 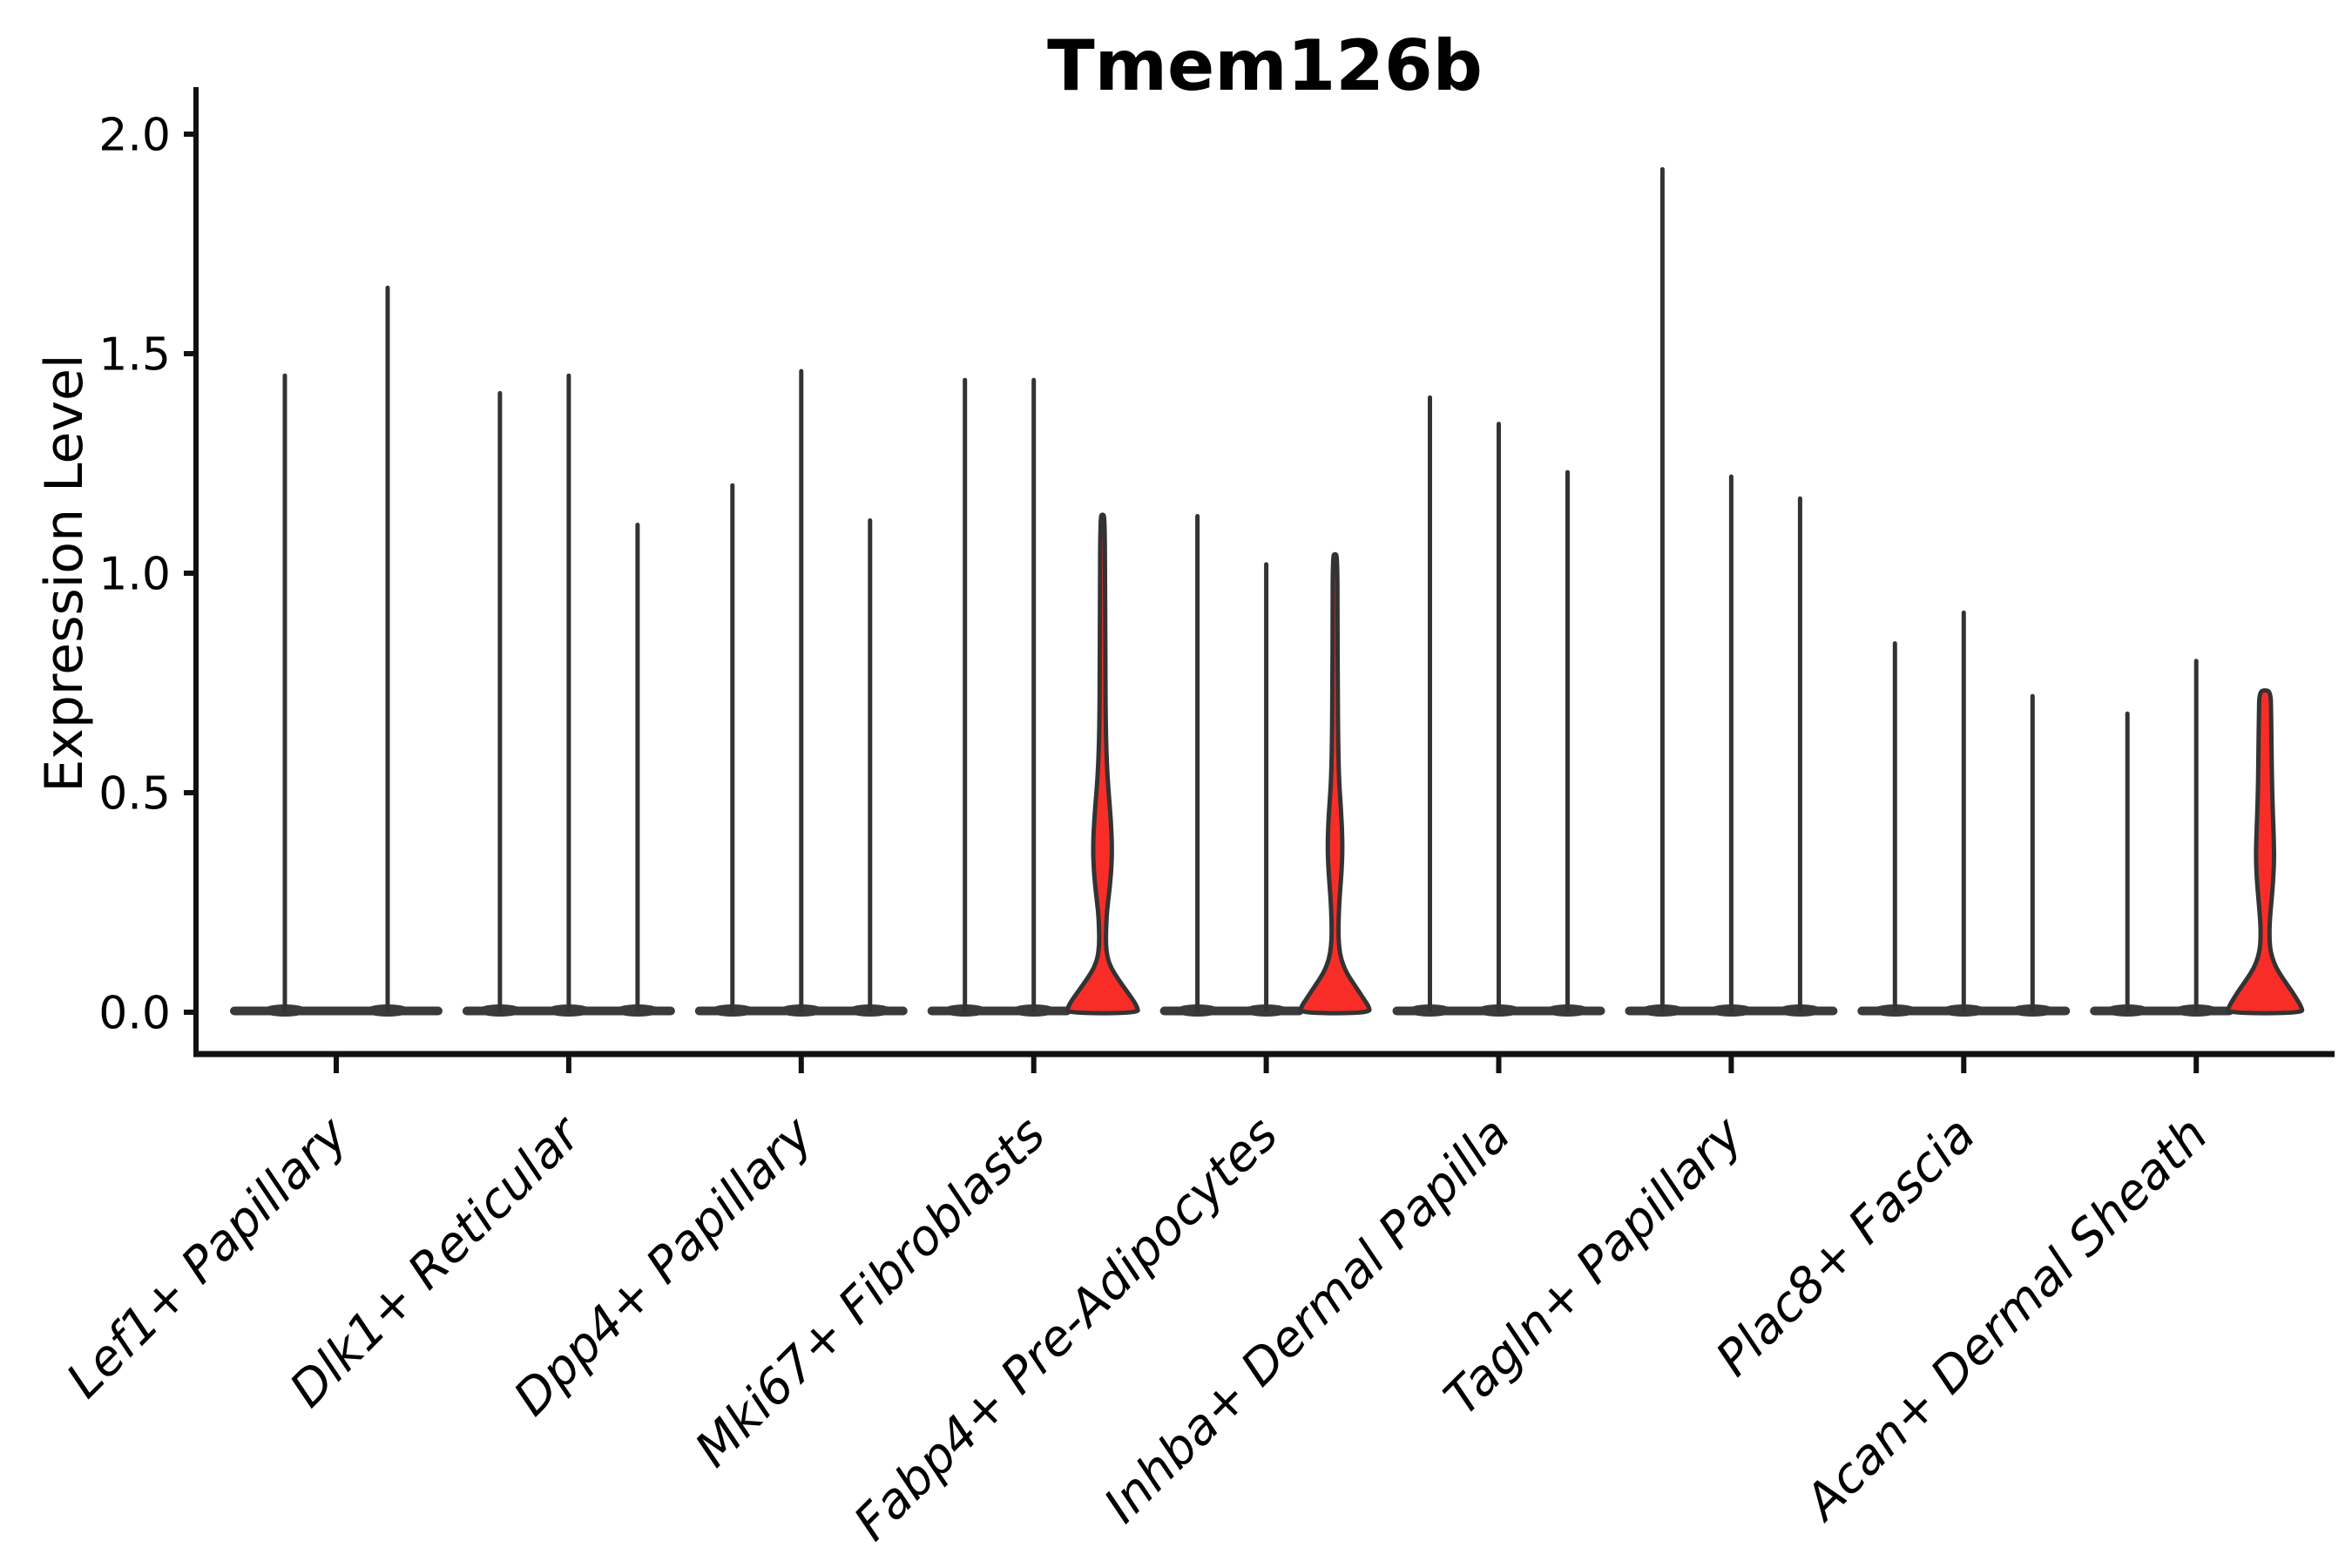 I want to click on chart-title: Tmem126b, so click(x=1265, y=66).